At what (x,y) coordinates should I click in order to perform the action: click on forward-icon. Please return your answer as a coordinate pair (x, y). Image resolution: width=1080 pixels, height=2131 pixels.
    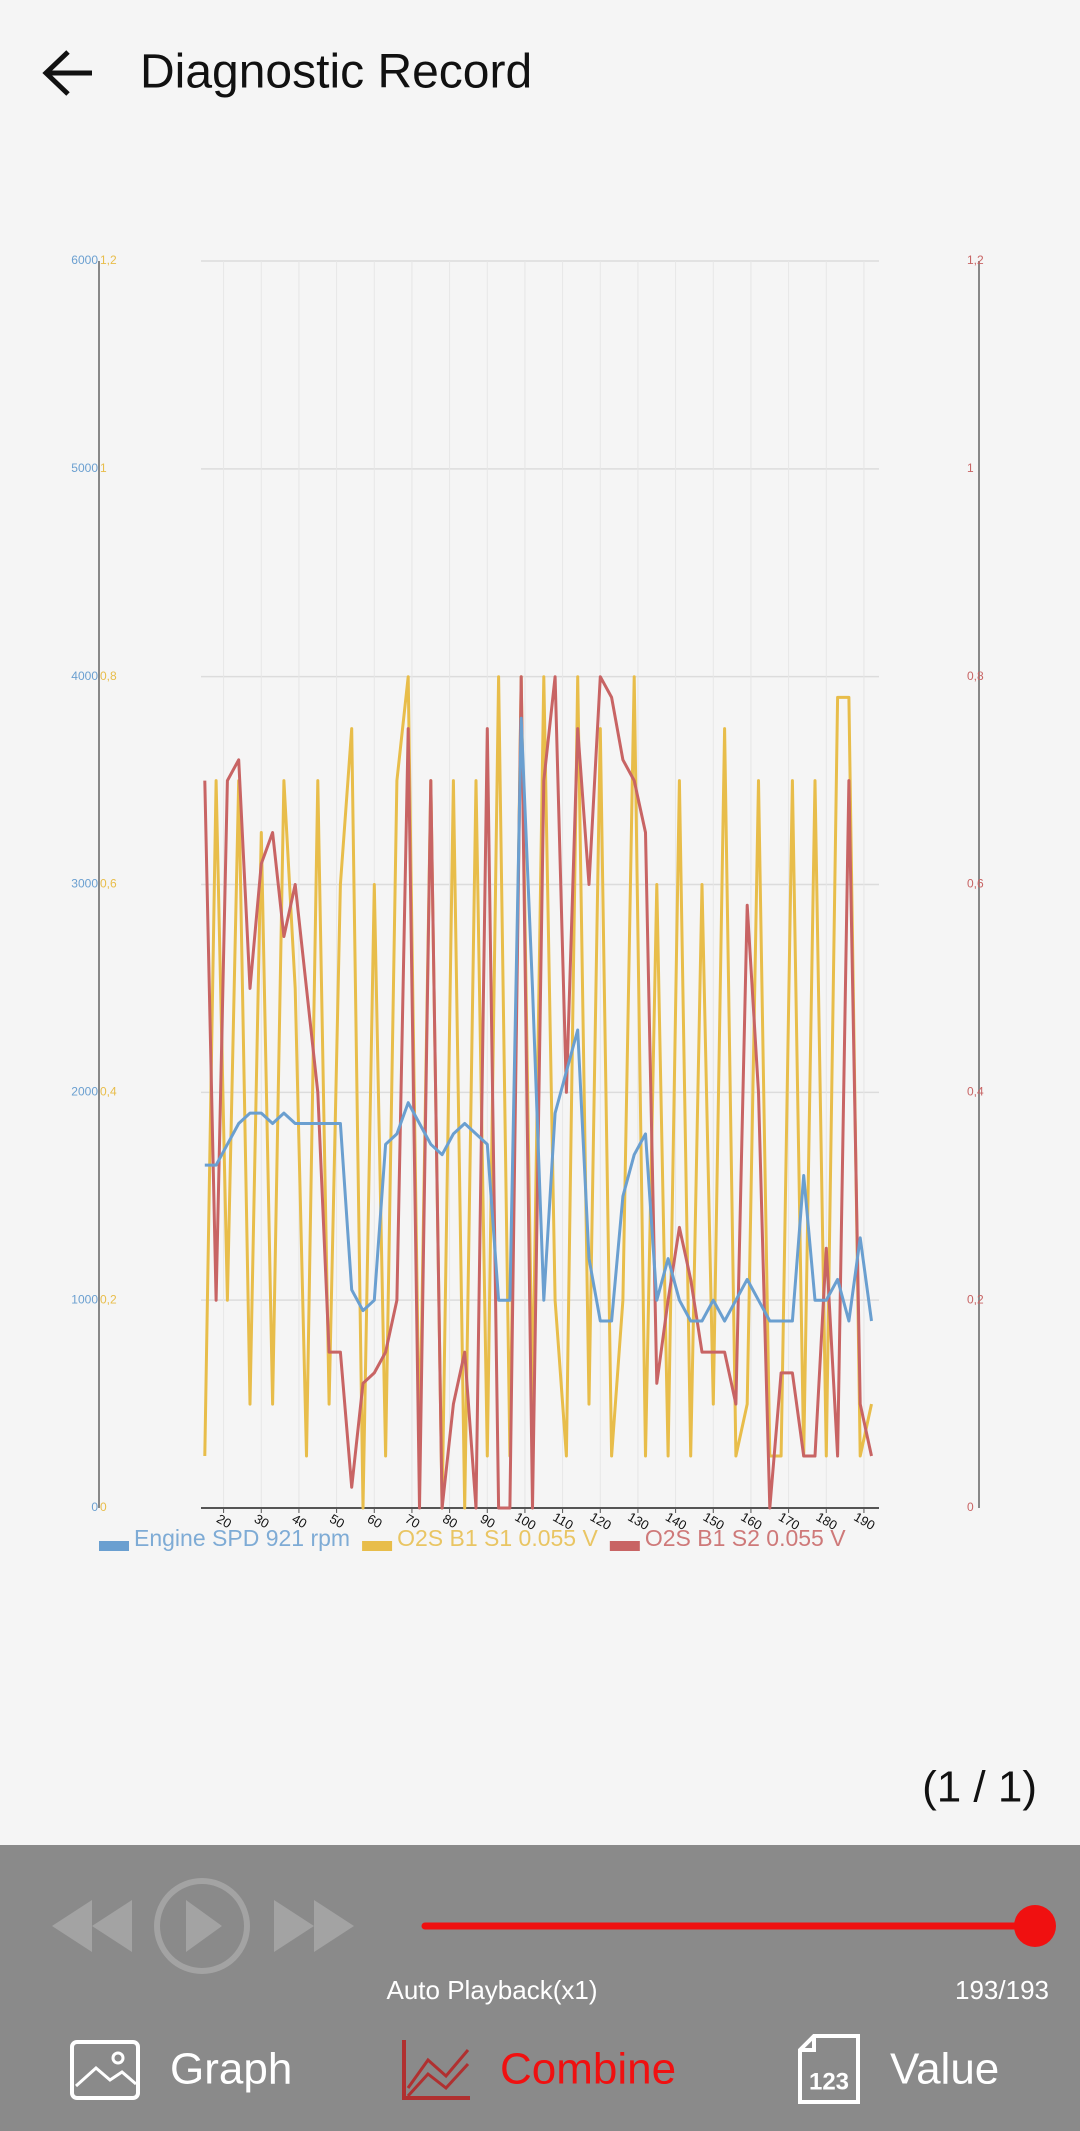
    Looking at the image, I should click on (314, 1926).